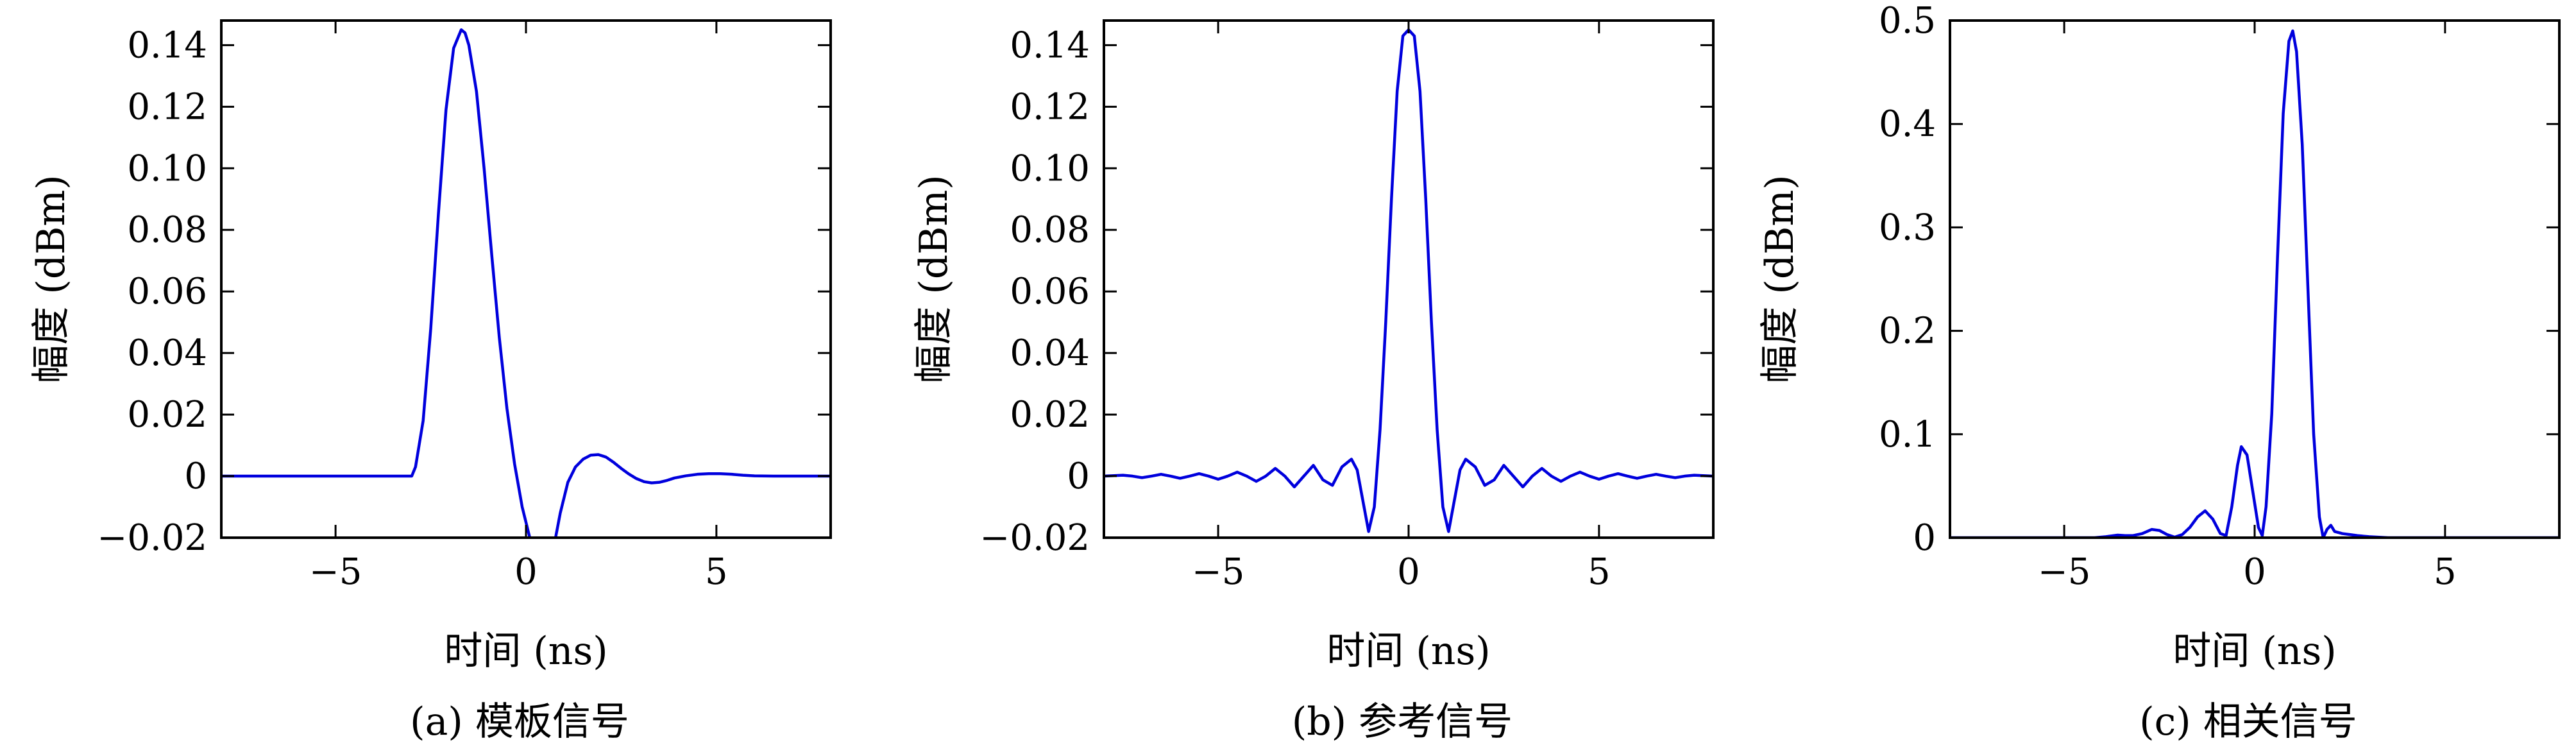 This screenshot has height=752, width=2576. I want to click on panel-caption: (a) 模板信号, so click(519, 721).